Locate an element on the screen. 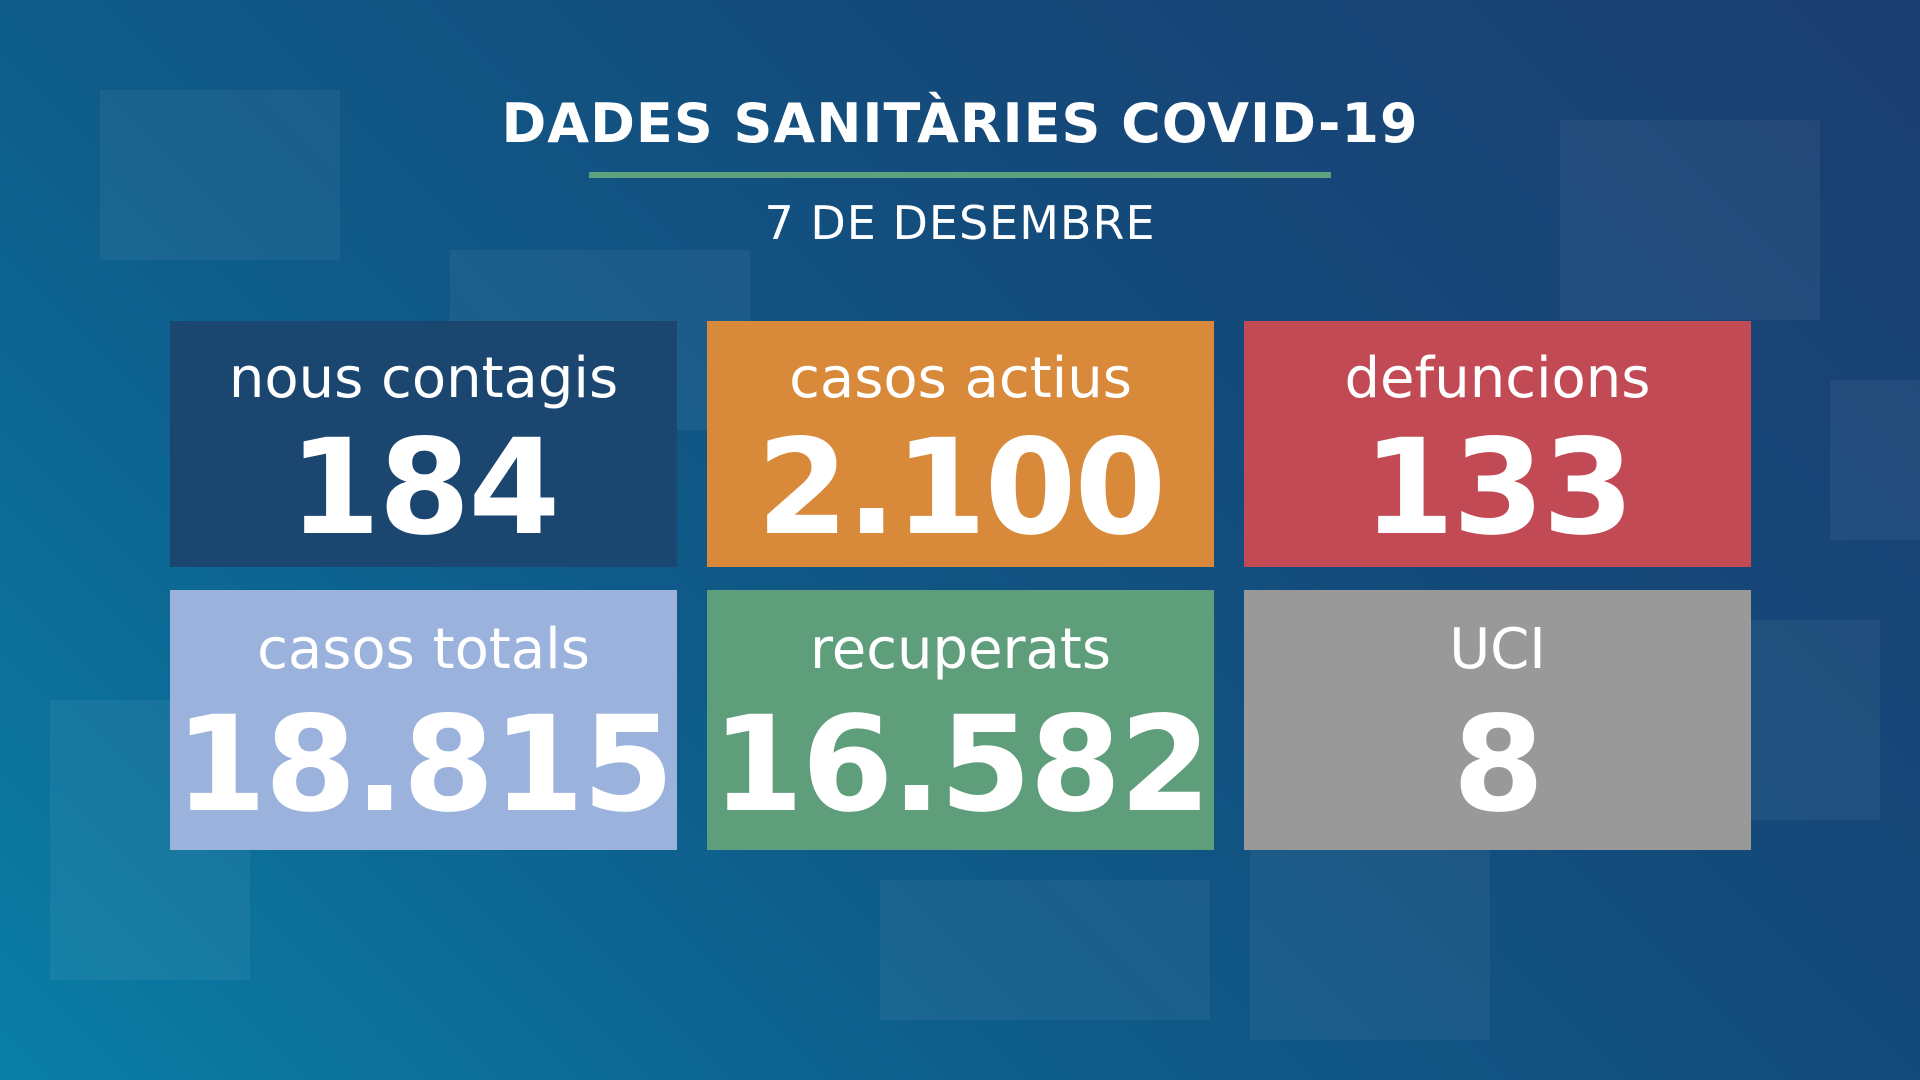 The width and height of the screenshot is (1920, 1080). tile-casos-totals: casos totals 18.815 is located at coordinates (423, 720).